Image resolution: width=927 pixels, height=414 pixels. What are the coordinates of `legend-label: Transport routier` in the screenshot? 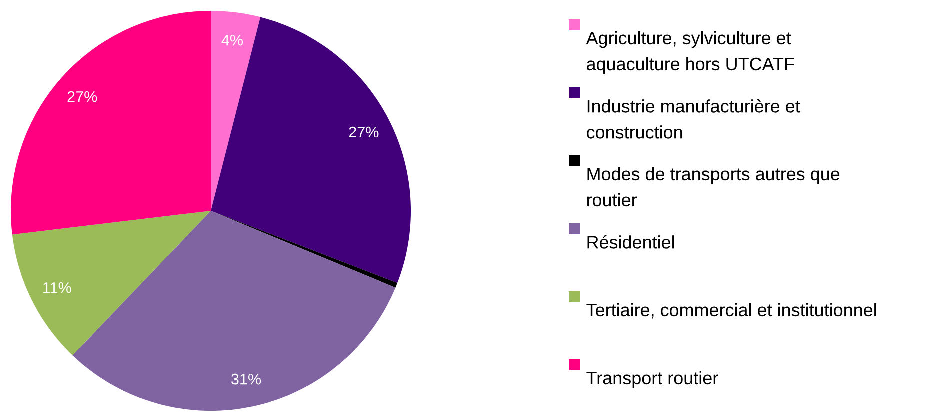 It's located at (652, 379).